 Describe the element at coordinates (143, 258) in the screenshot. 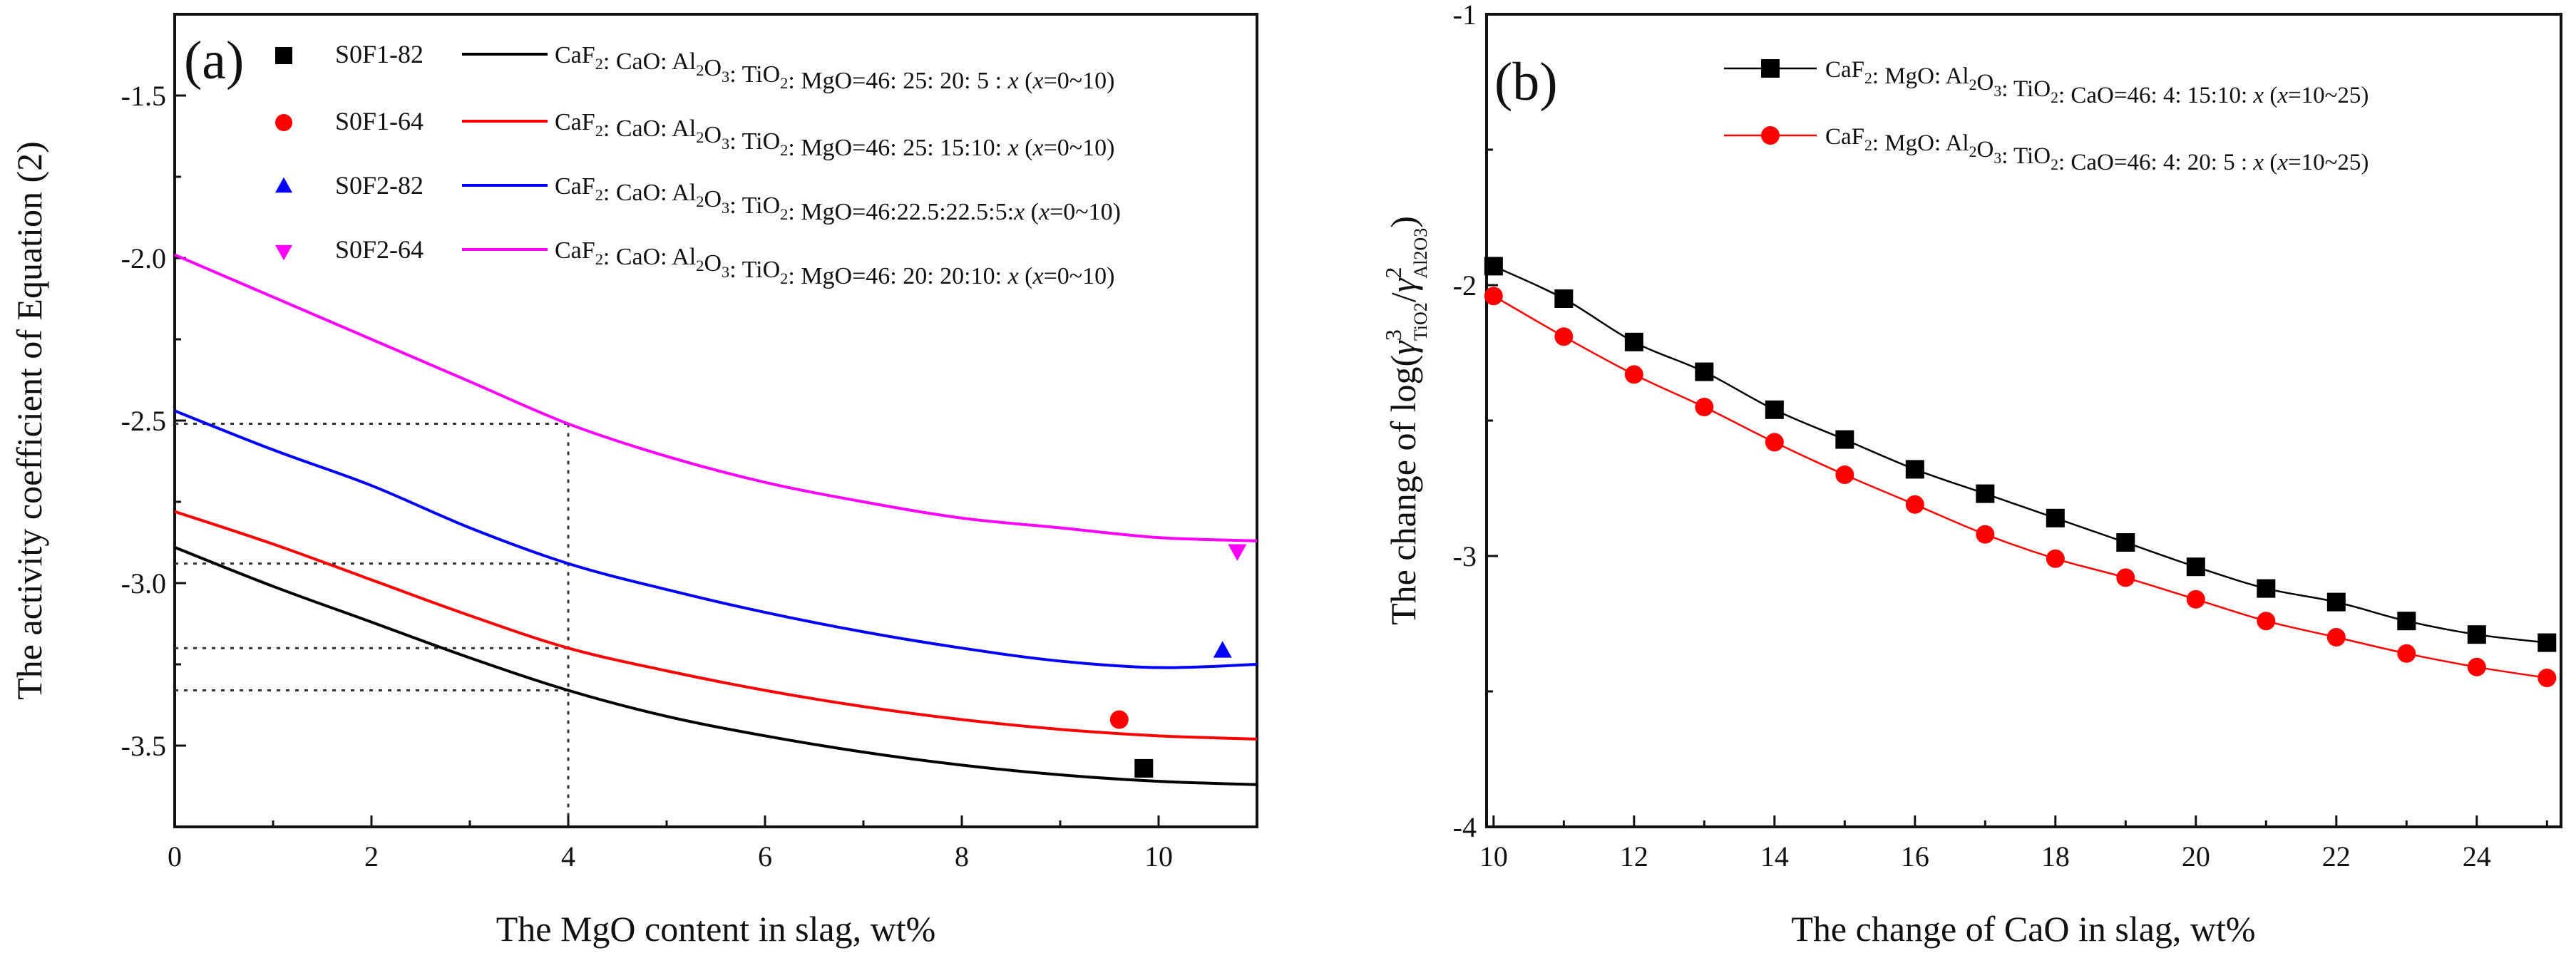

I see `panel-a-y-tick-label: -2.0` at that location.